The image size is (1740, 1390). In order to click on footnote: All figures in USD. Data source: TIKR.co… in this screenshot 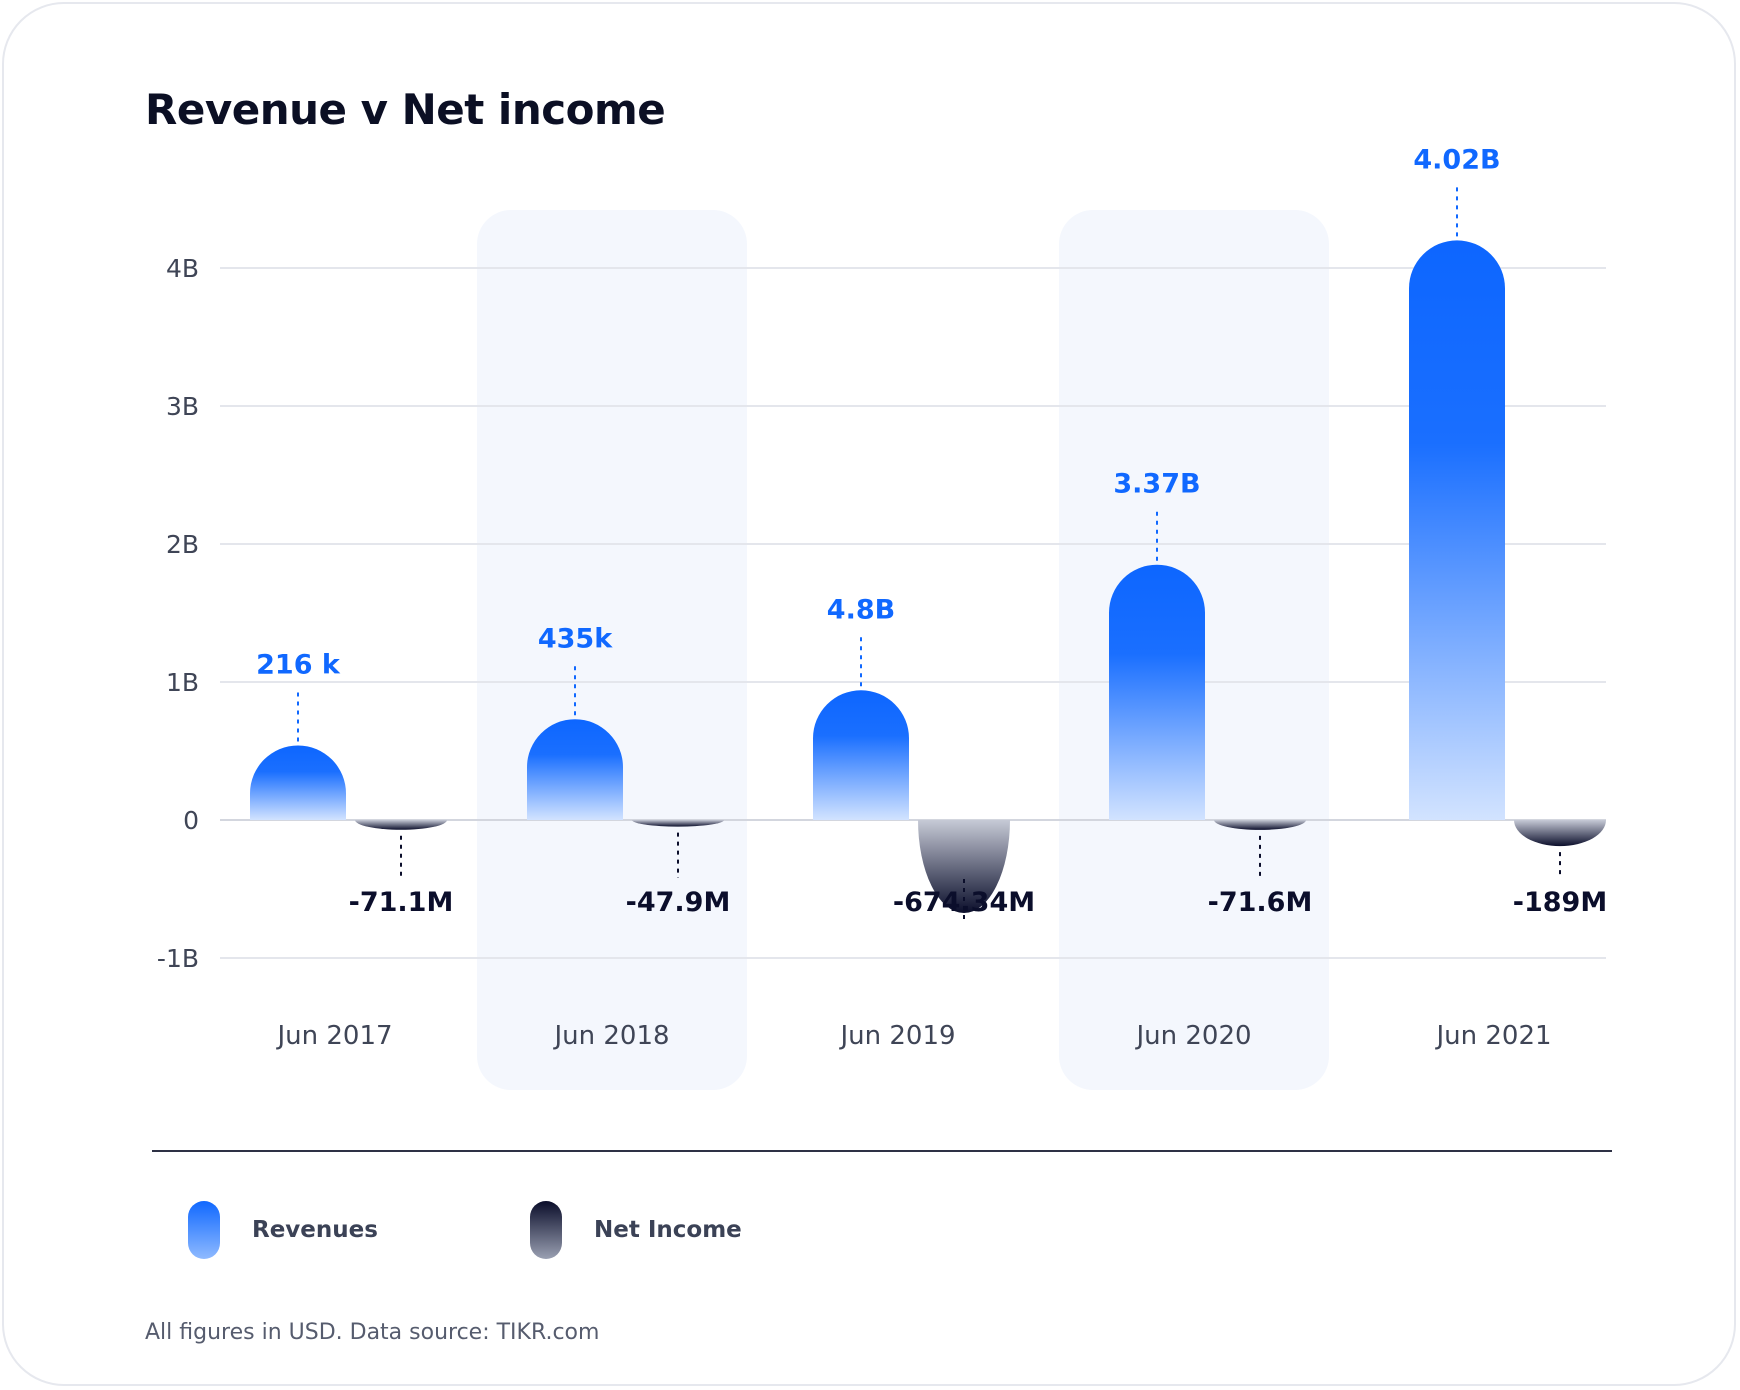, I will do `click(372, 1332)`.